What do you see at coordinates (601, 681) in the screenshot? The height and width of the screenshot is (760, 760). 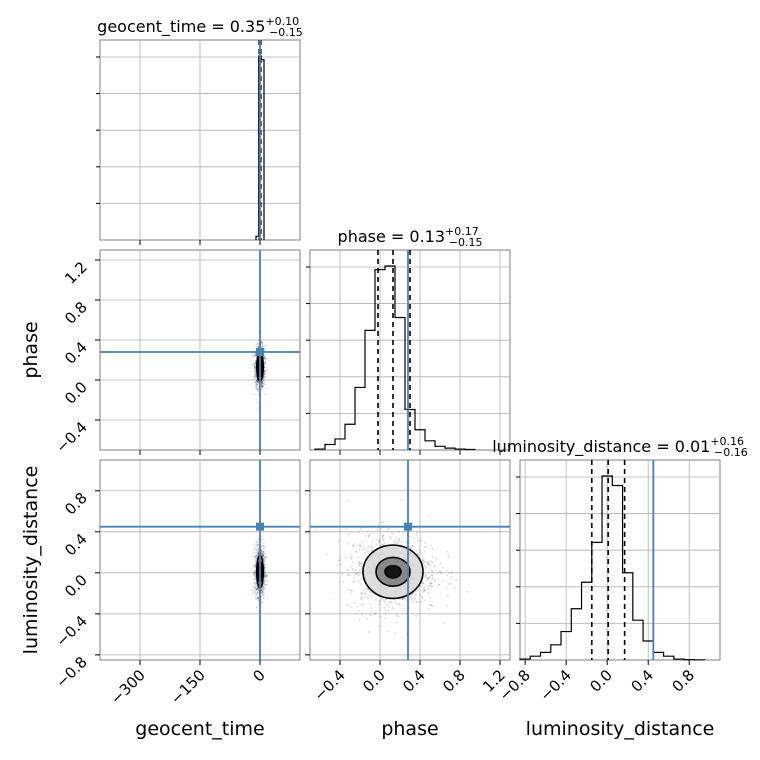 I see `tick-label-luminosity-distance: 0.0` at bounding box center [601, 681].